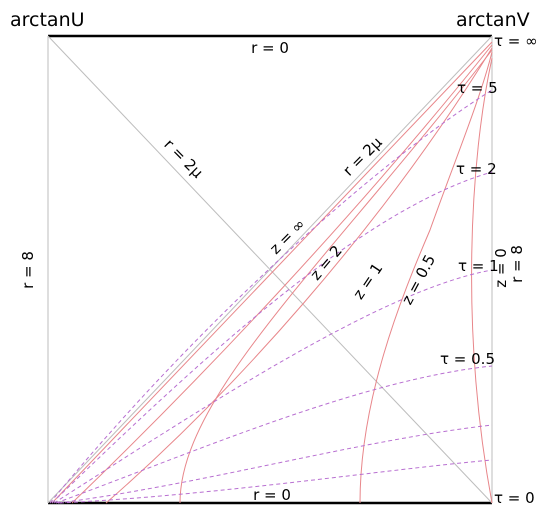 The height and width of the screenshot is (524, 546). Describe the element at coordinates (478, 266) in the screenshot. I see `tau-1-label: τ = 1` at that location.